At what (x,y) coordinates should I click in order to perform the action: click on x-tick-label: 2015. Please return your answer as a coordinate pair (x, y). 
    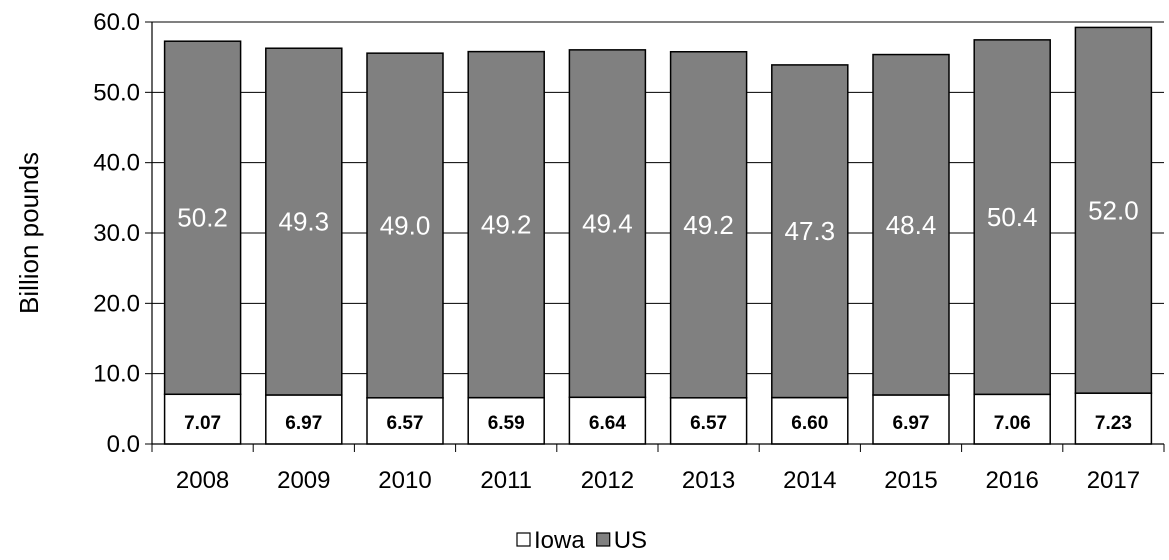
    Looking at the image, I should click on (910, 480).